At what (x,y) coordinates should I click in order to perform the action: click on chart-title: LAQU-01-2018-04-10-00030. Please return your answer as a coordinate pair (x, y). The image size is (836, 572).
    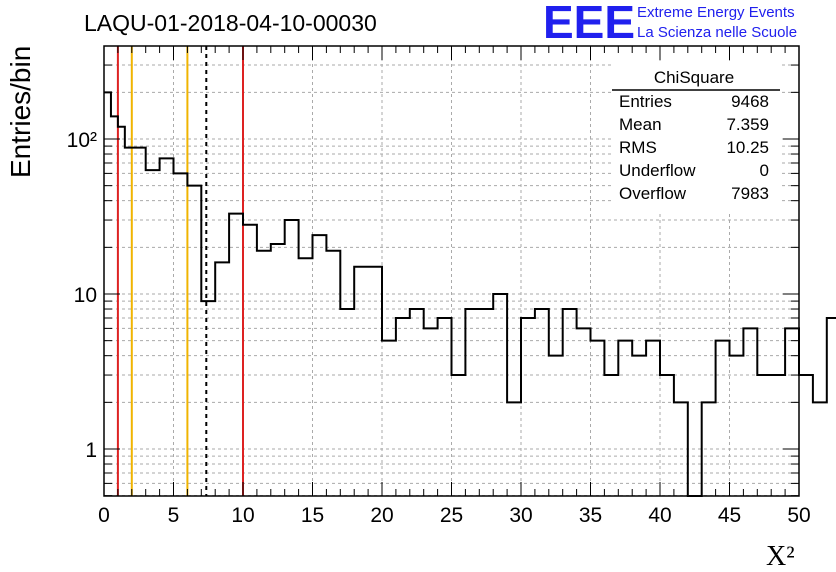
    Looking at the image, I should click on (230, 23).